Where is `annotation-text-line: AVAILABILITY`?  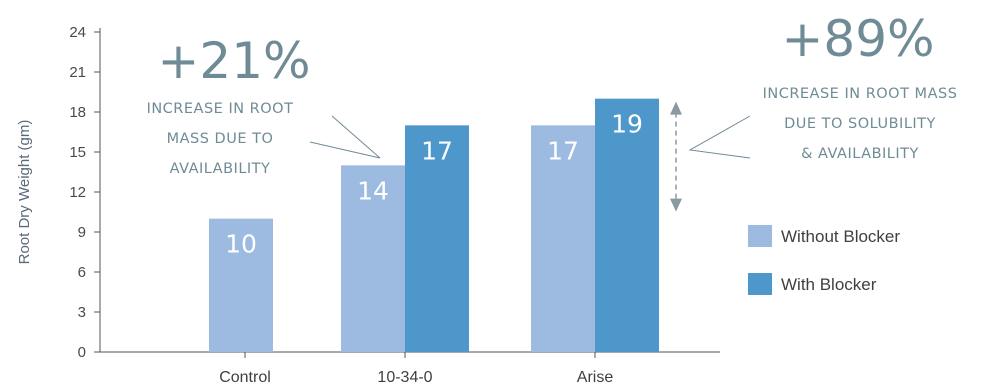 annotation-text-line: AVAILABILITY is located at coordinates (220, 169).